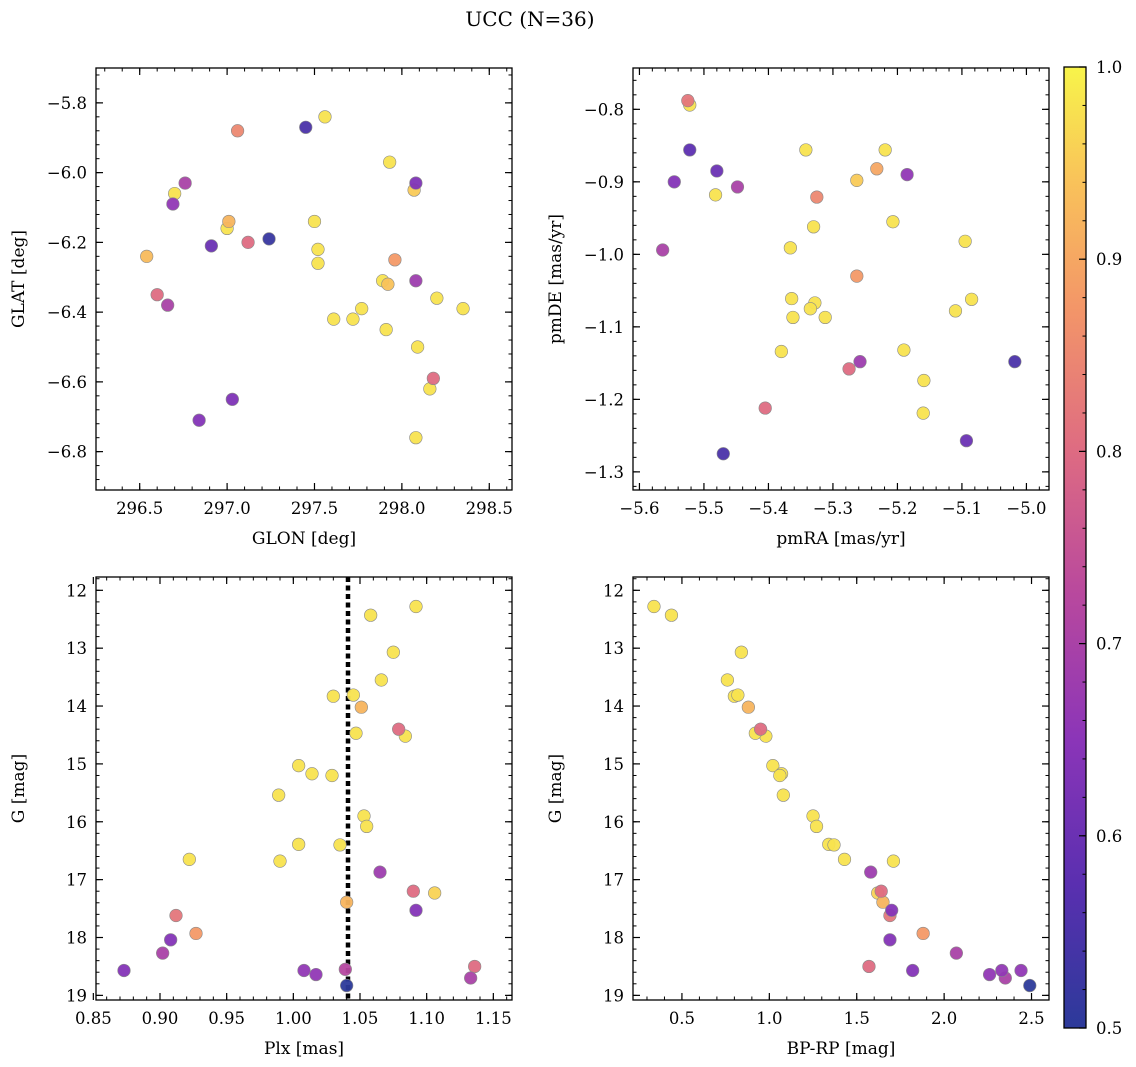 The image size is (1136, 1067). I want to click on x-tick-label: 1.00, so click(293, 1018).